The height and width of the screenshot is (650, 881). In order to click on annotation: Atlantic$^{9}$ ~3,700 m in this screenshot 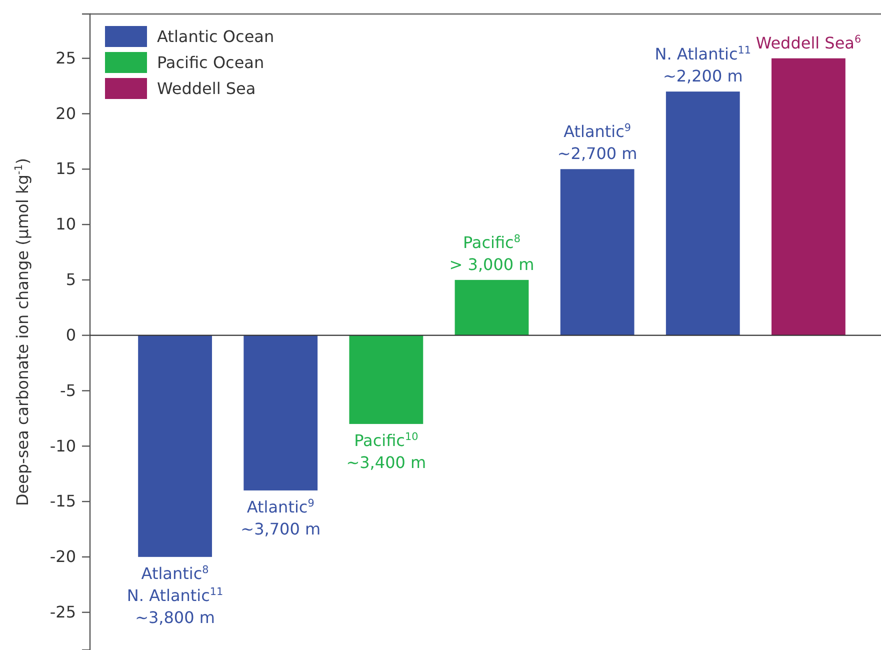, I will do `click(280, 517)`.